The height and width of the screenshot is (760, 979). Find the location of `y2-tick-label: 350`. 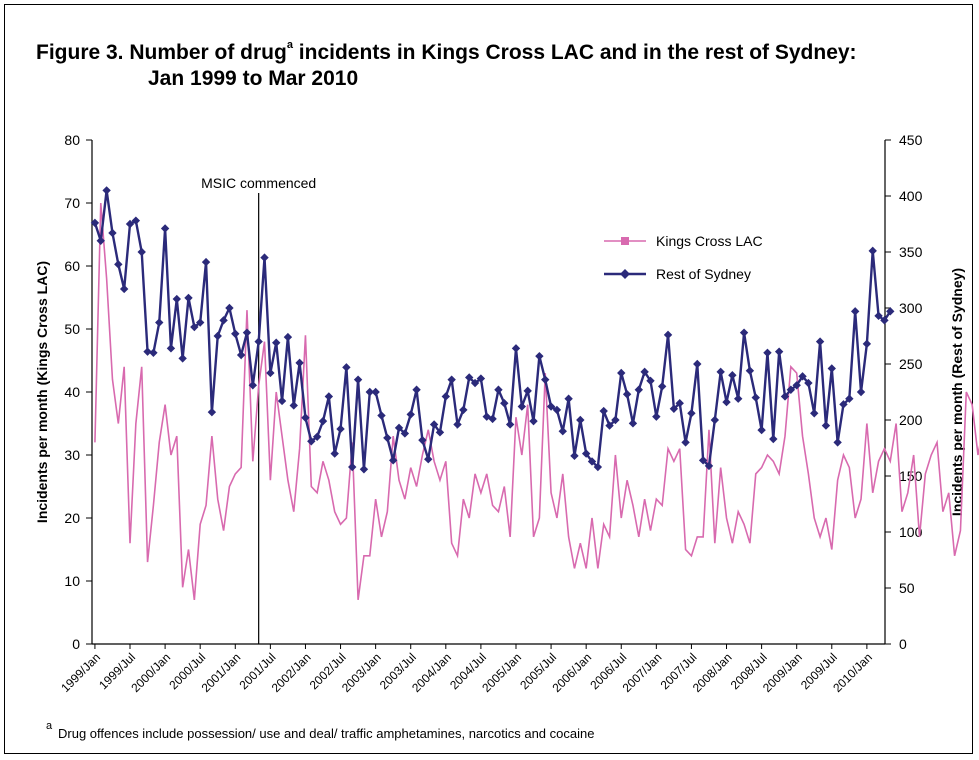

y2-tick-label: 350 is located at coordinates (911, 252).